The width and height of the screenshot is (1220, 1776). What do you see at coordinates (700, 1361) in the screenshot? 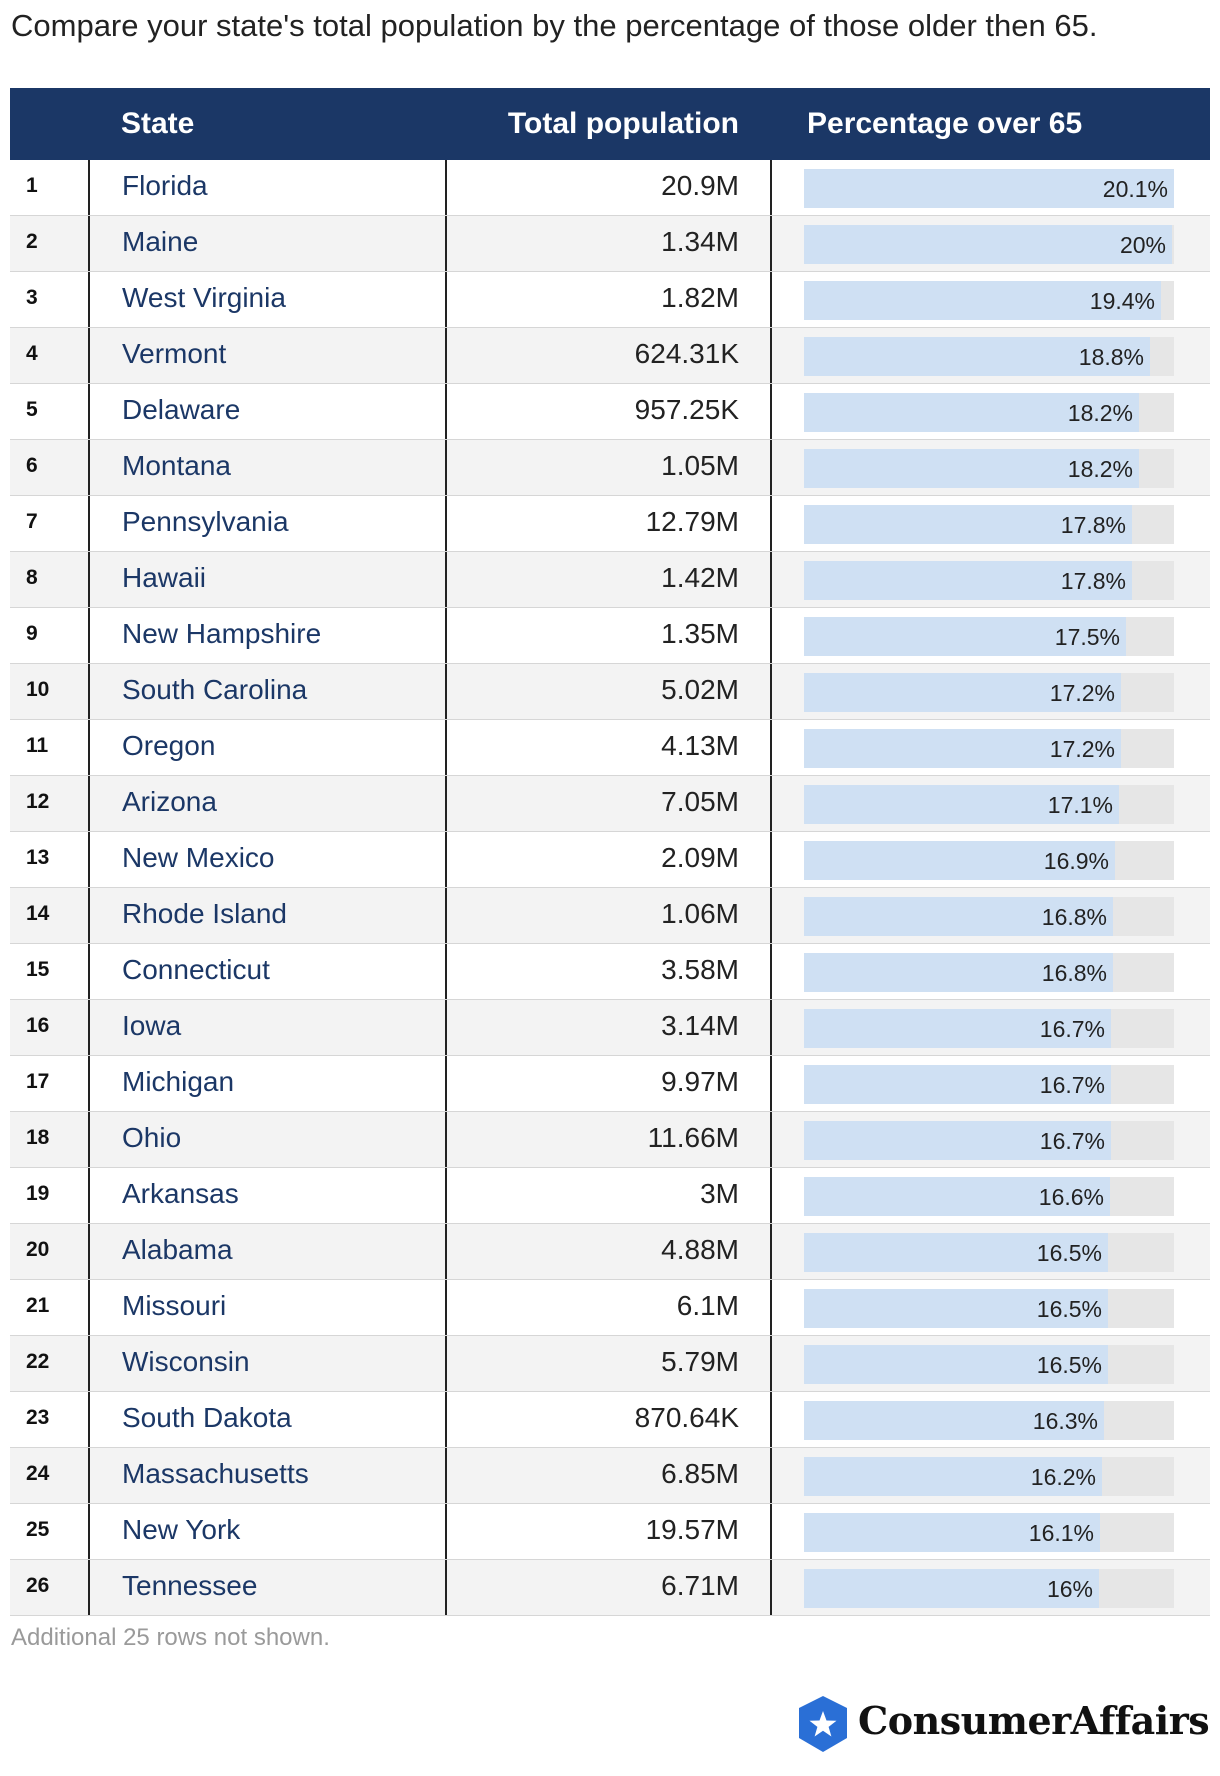
I see `row-population: 5.79M` at bounding box center [700, 1361].